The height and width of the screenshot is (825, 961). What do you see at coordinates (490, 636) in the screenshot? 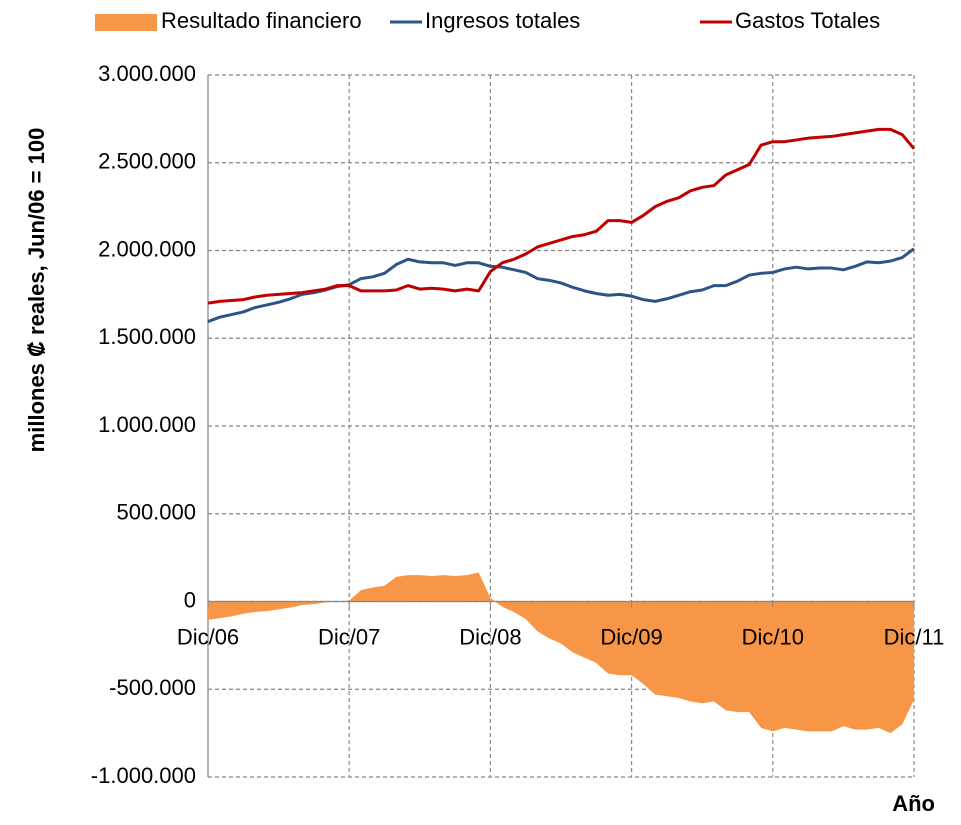
I see `x-tick-label: Dic/08` at bounding box center [490, 636].